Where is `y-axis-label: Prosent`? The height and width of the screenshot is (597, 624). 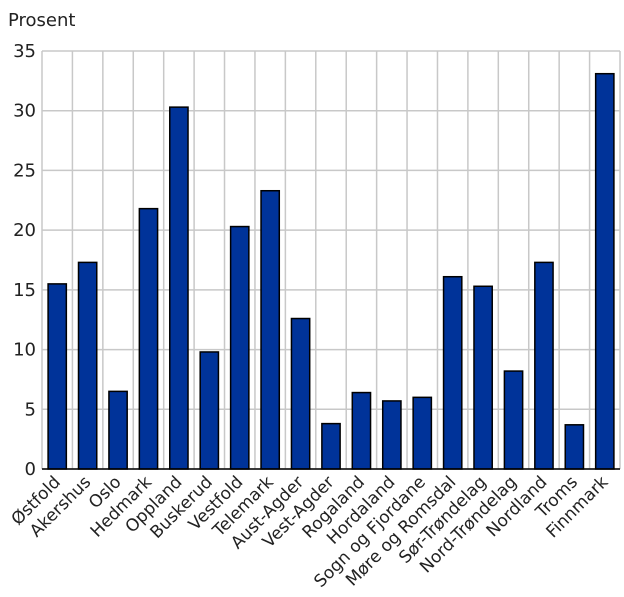 y-axis-label: Prosent is located at coordinates (41, 20).